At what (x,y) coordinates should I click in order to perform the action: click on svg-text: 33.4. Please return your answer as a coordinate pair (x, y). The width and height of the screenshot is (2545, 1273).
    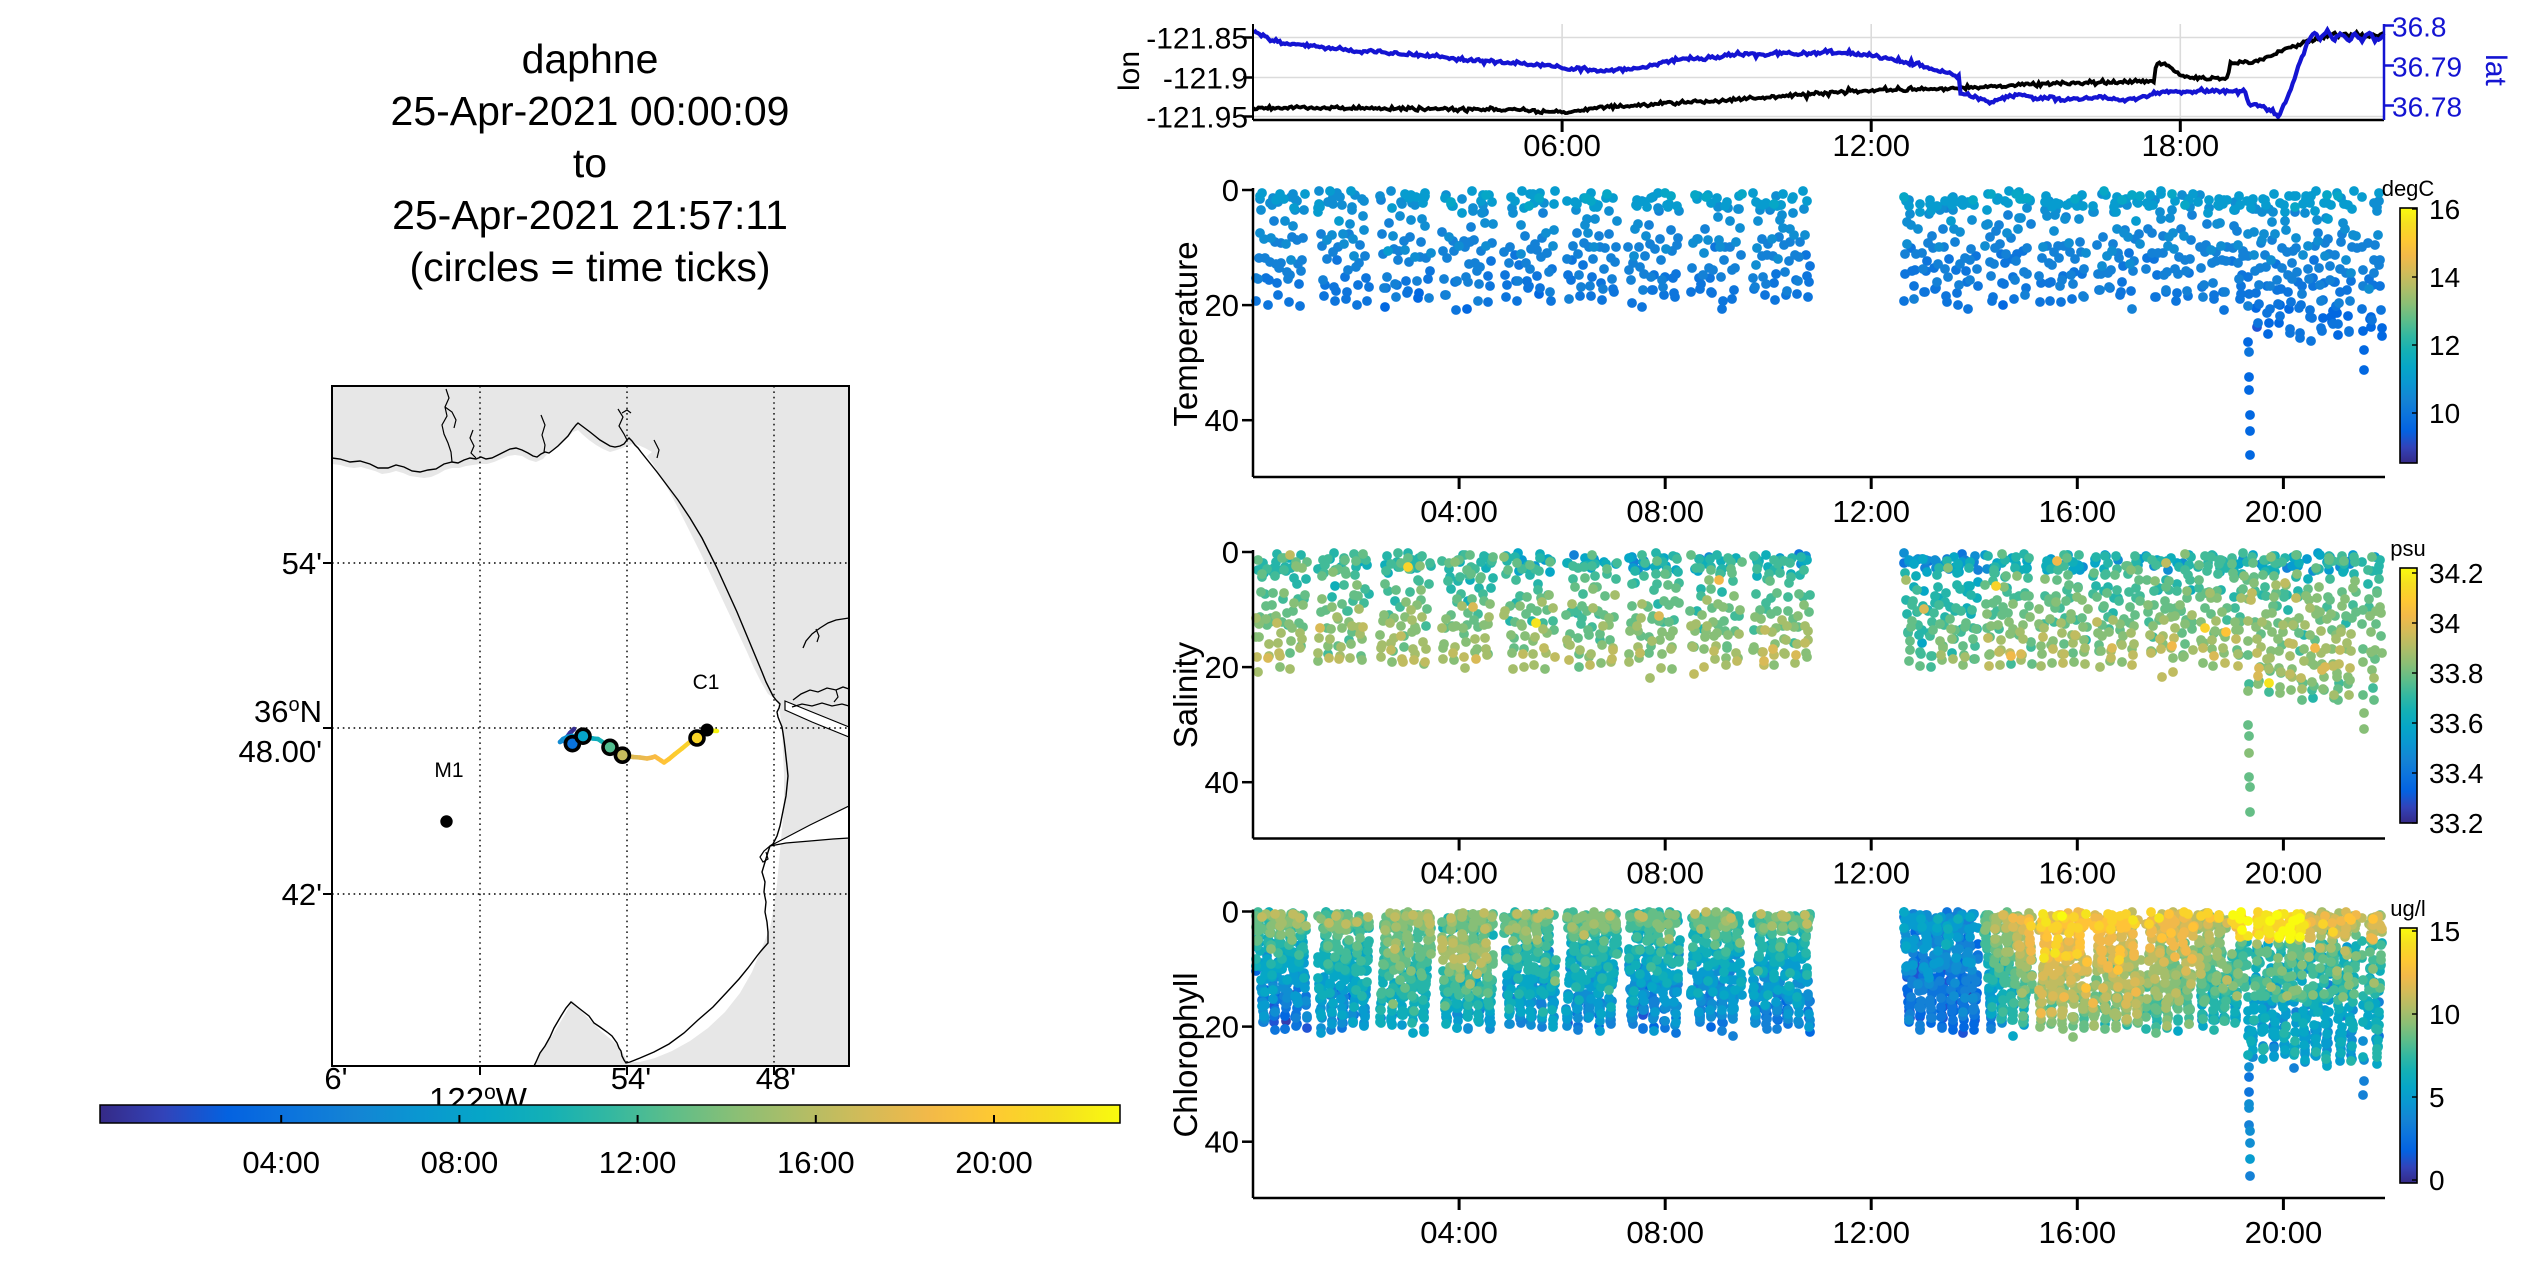
    Looking at the image, I should click on (2456, 773).